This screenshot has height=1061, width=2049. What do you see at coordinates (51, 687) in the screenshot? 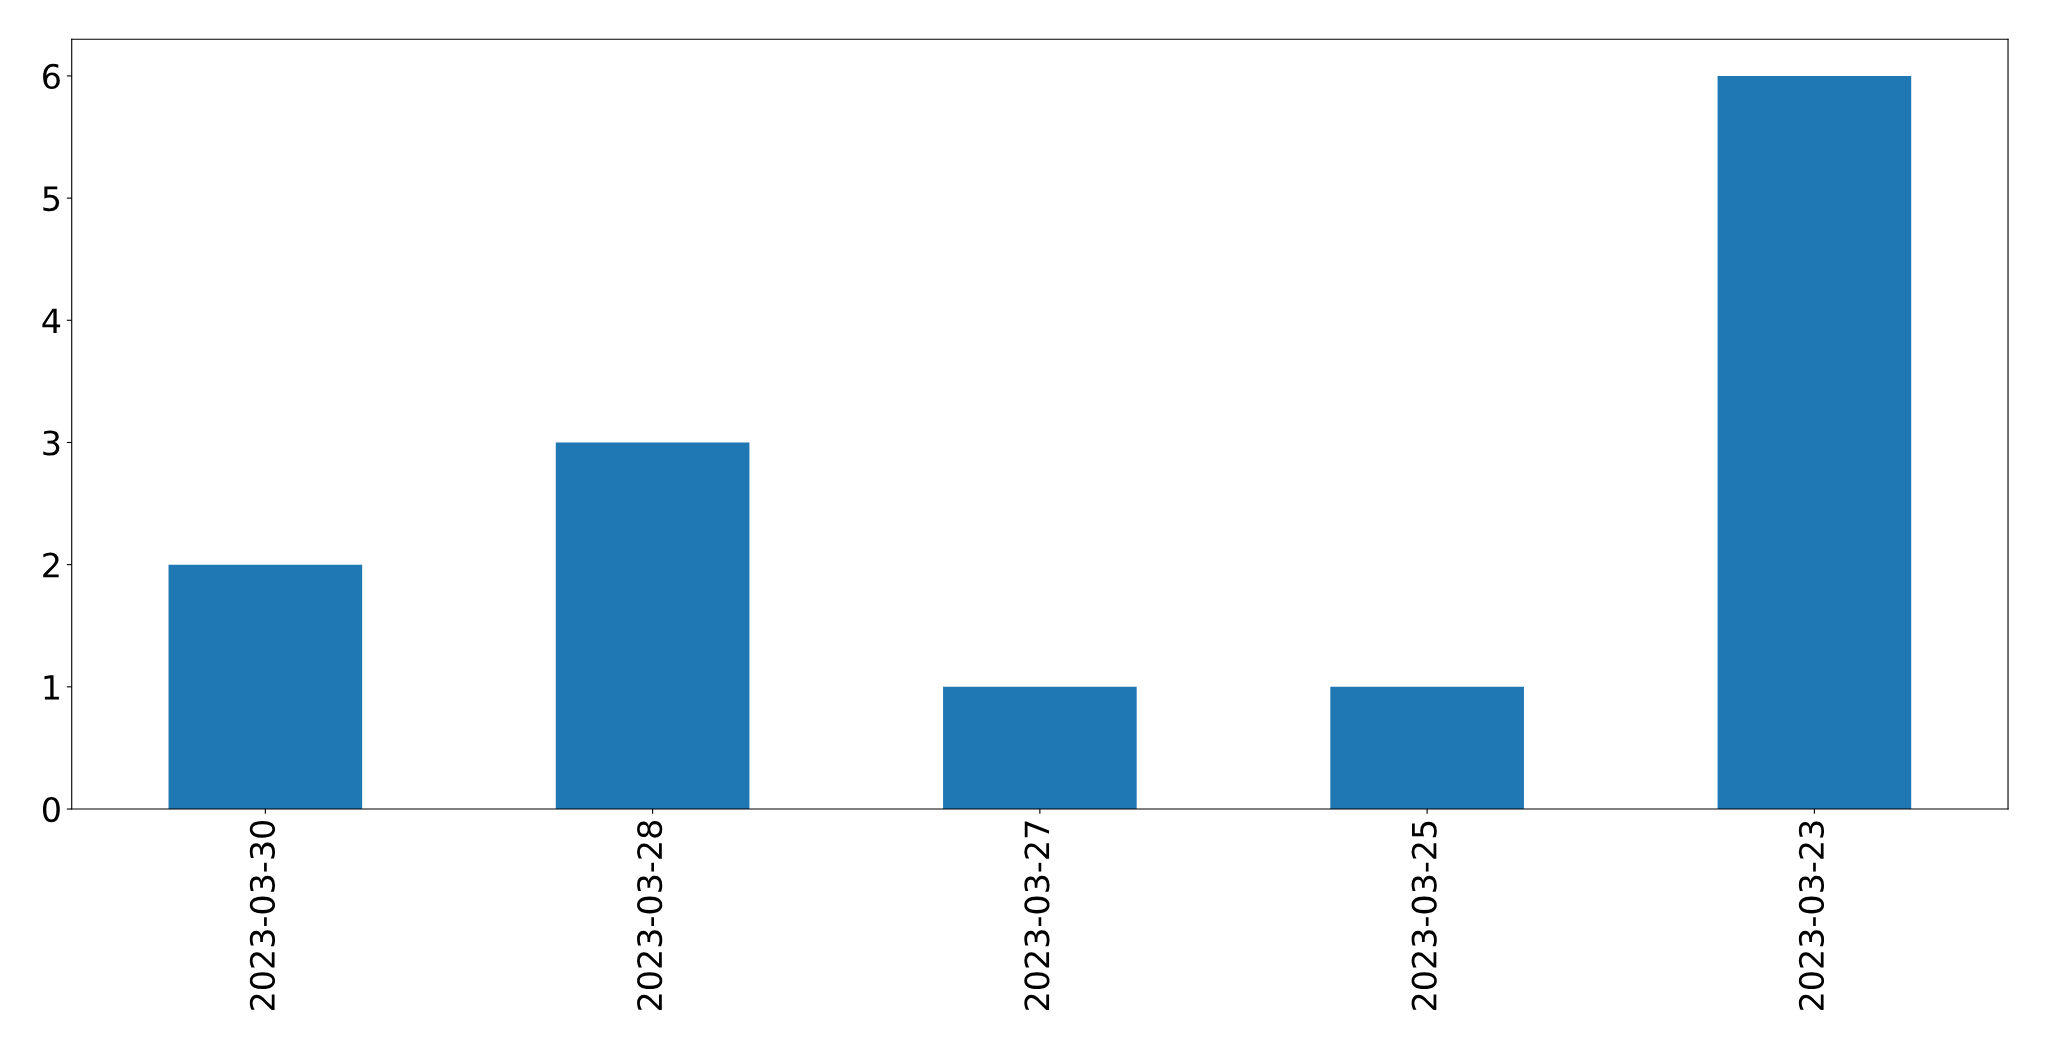
I see `y-tick-label: 1` at bounding box center [51, 687].